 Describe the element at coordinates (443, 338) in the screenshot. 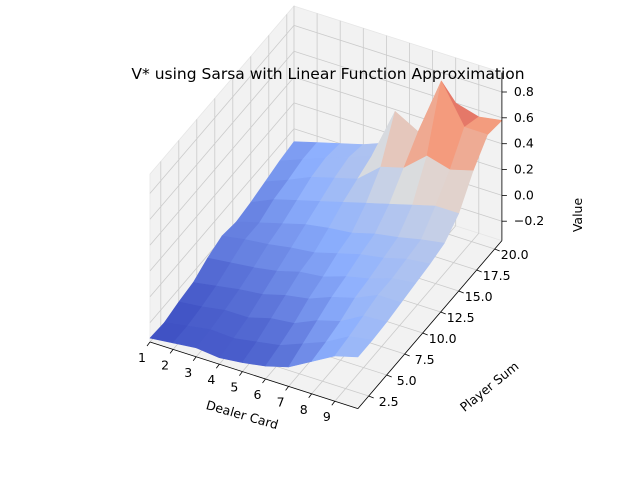

I see `y-tick-label: 10.0` at that location.